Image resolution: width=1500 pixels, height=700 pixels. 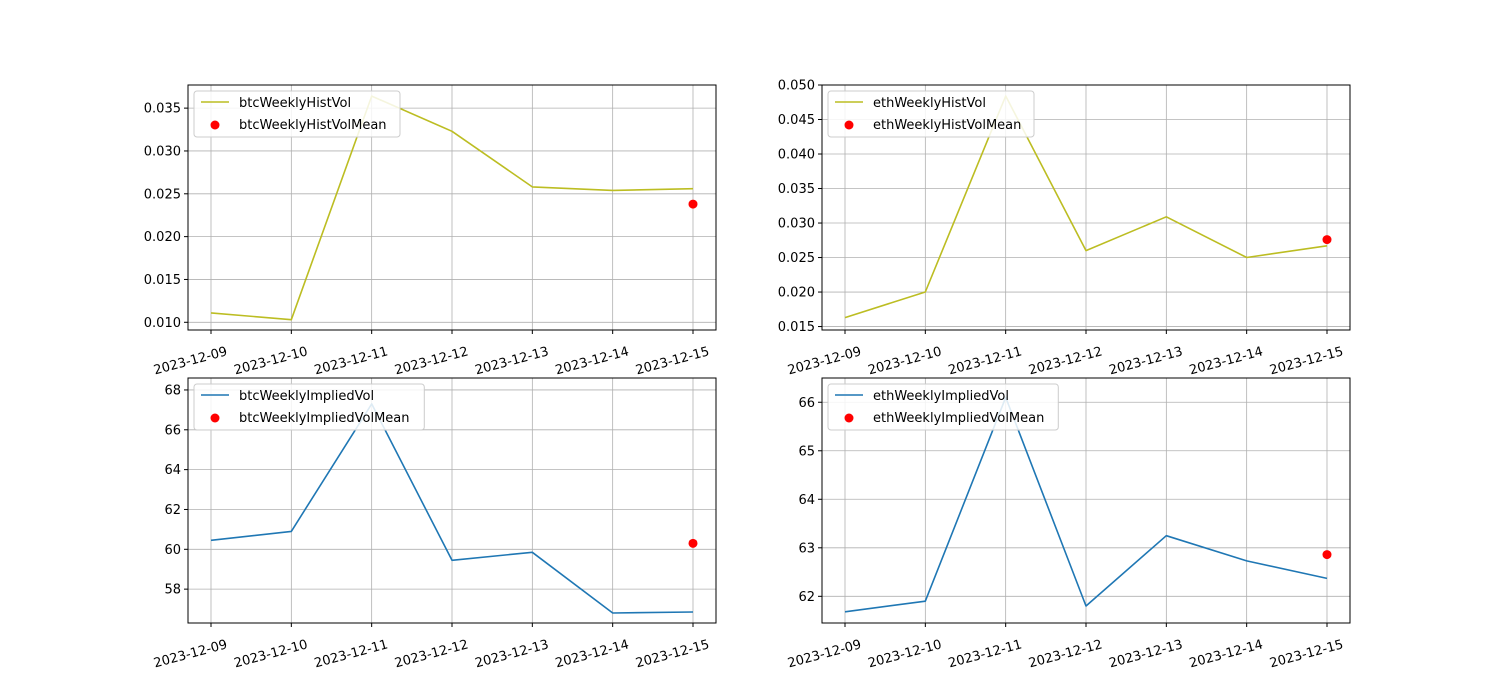 What do you see at coordinates (452, 508) in the screenshot?
I see `series-line-btcWeeklyImpliedVol` at bounding box center [452, 508].